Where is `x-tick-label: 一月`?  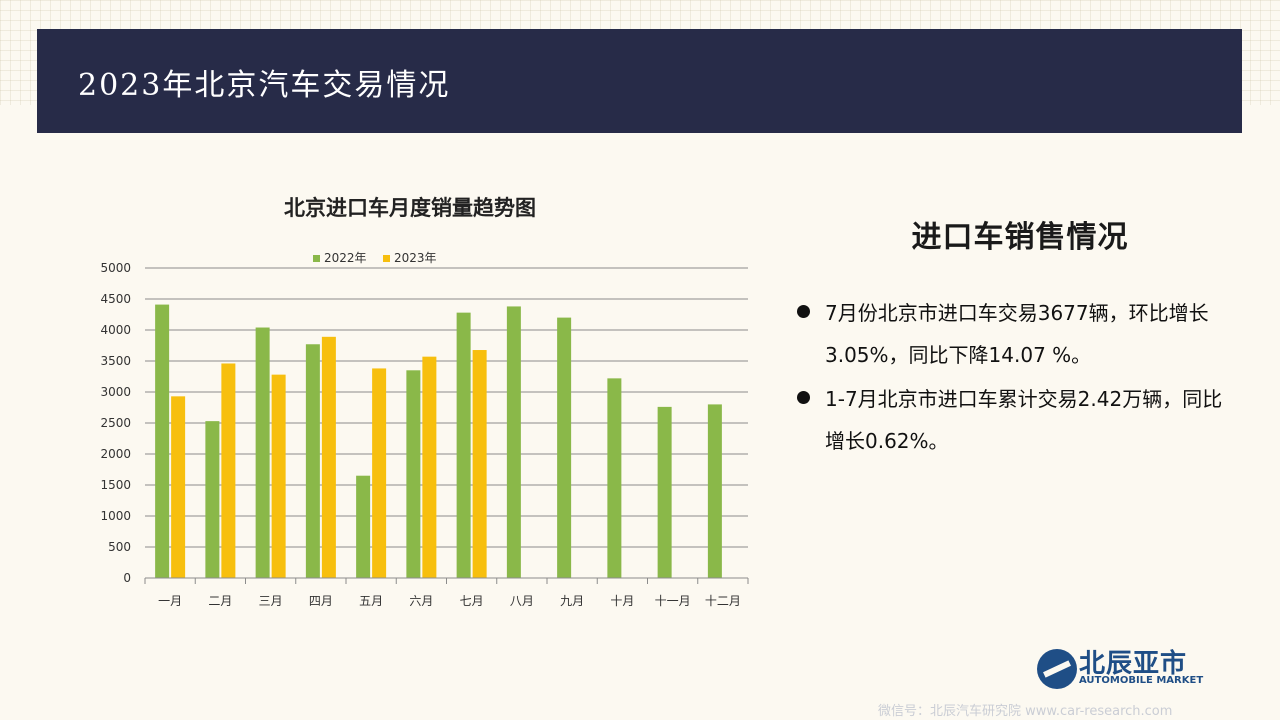
x-tick-label: 一月 is located at coordinates (170, 601).